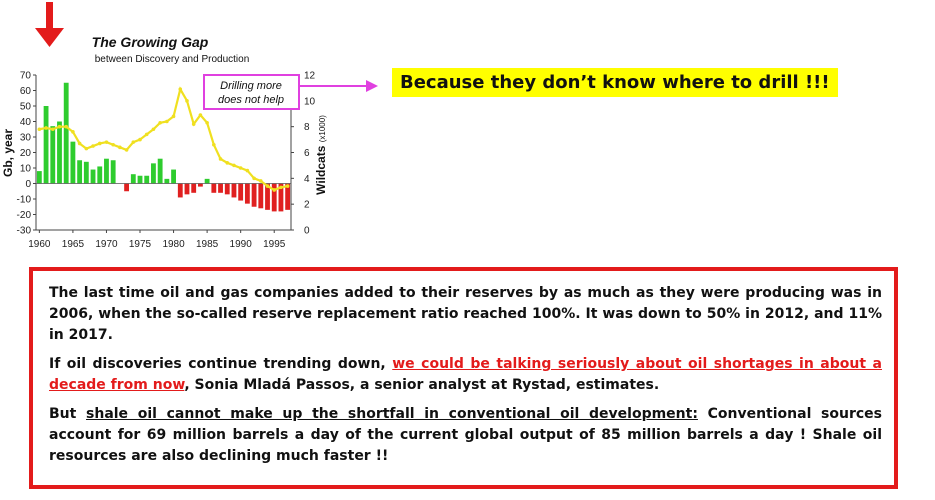 Image resolution: width=935 pixels, height=500 pixels. Describe the element at coordinates (157, 240) in the screenshot. I see `x-axis-ticks: 1960 1965 1970 1975 1980 1985 1990 1995` at that location.